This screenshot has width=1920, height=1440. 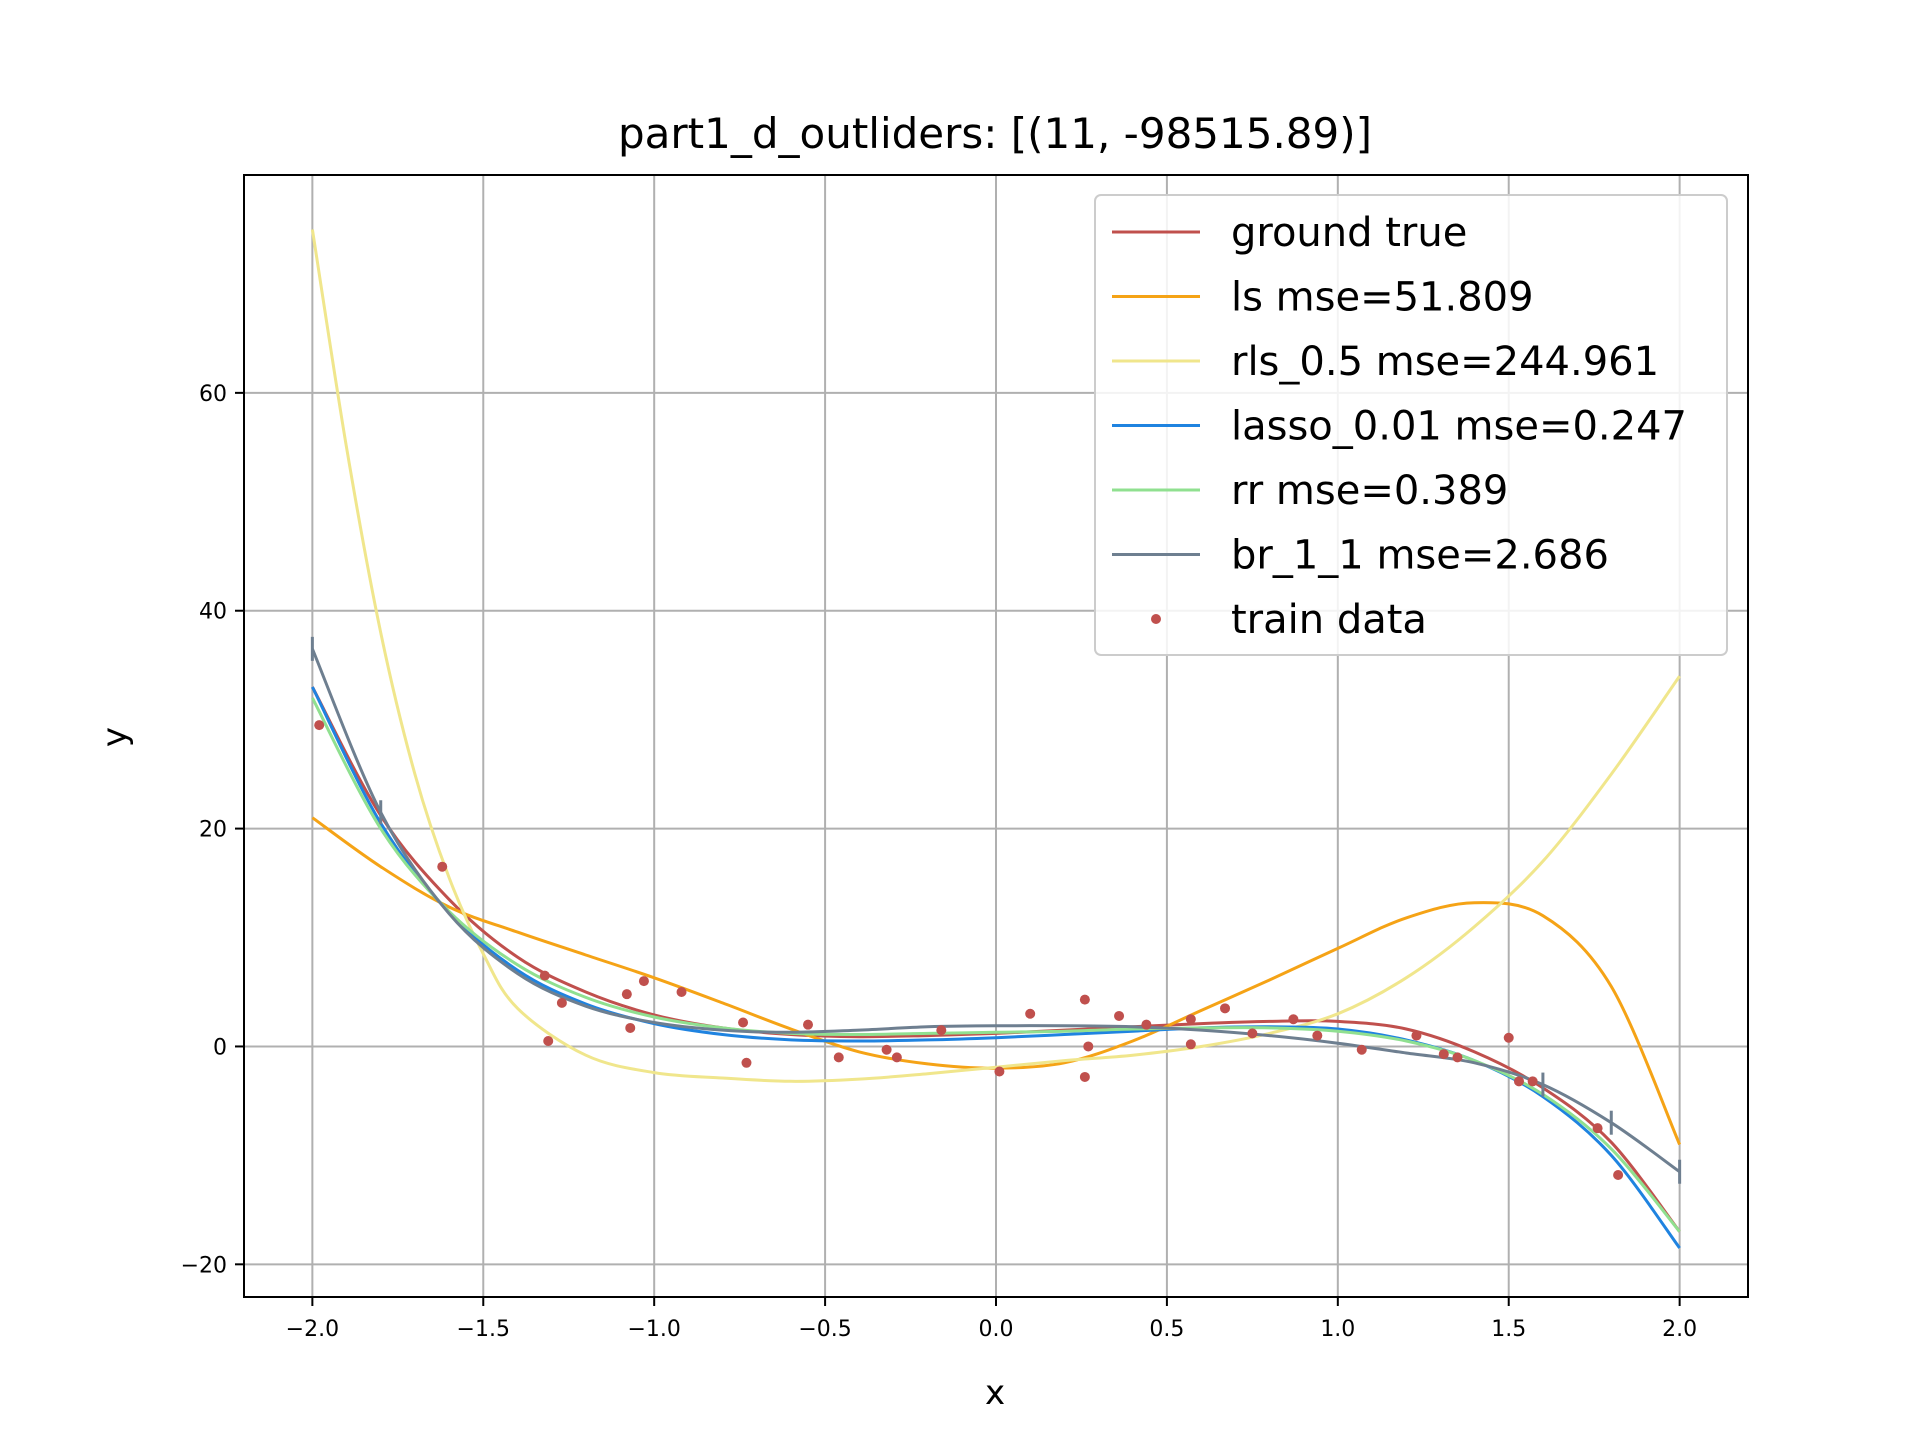 I want to click on legend-swatch, so click(x=1156, y=619).